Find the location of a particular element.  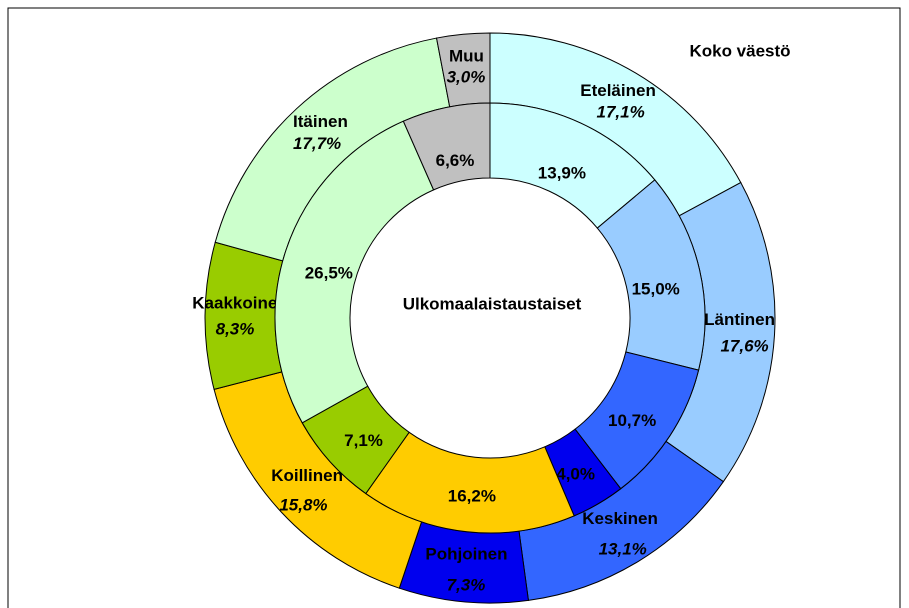

value-label: 15,8% is located at coordinates (303, 504).